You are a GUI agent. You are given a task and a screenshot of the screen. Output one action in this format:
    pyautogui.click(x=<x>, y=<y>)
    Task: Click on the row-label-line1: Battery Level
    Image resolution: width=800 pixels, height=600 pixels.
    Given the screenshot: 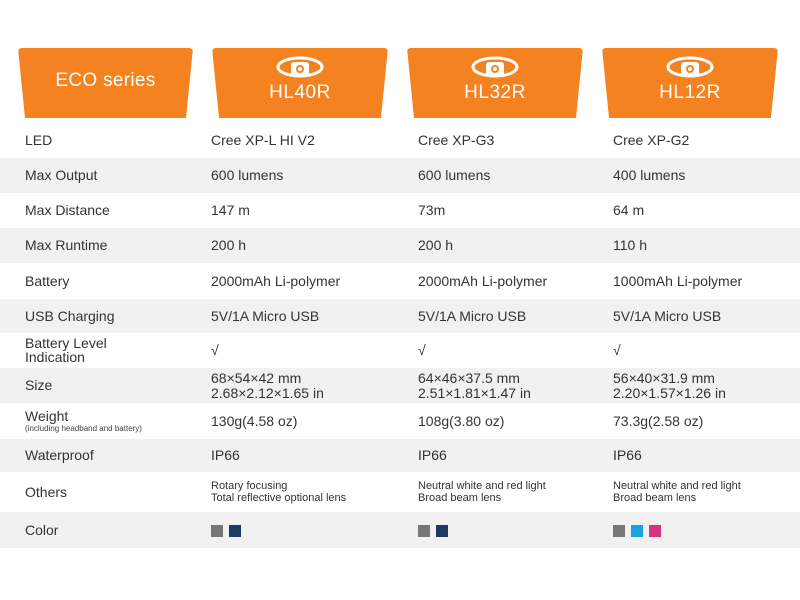 What is the action you would take?
    pyautogui.click(x=66, y=343)
    